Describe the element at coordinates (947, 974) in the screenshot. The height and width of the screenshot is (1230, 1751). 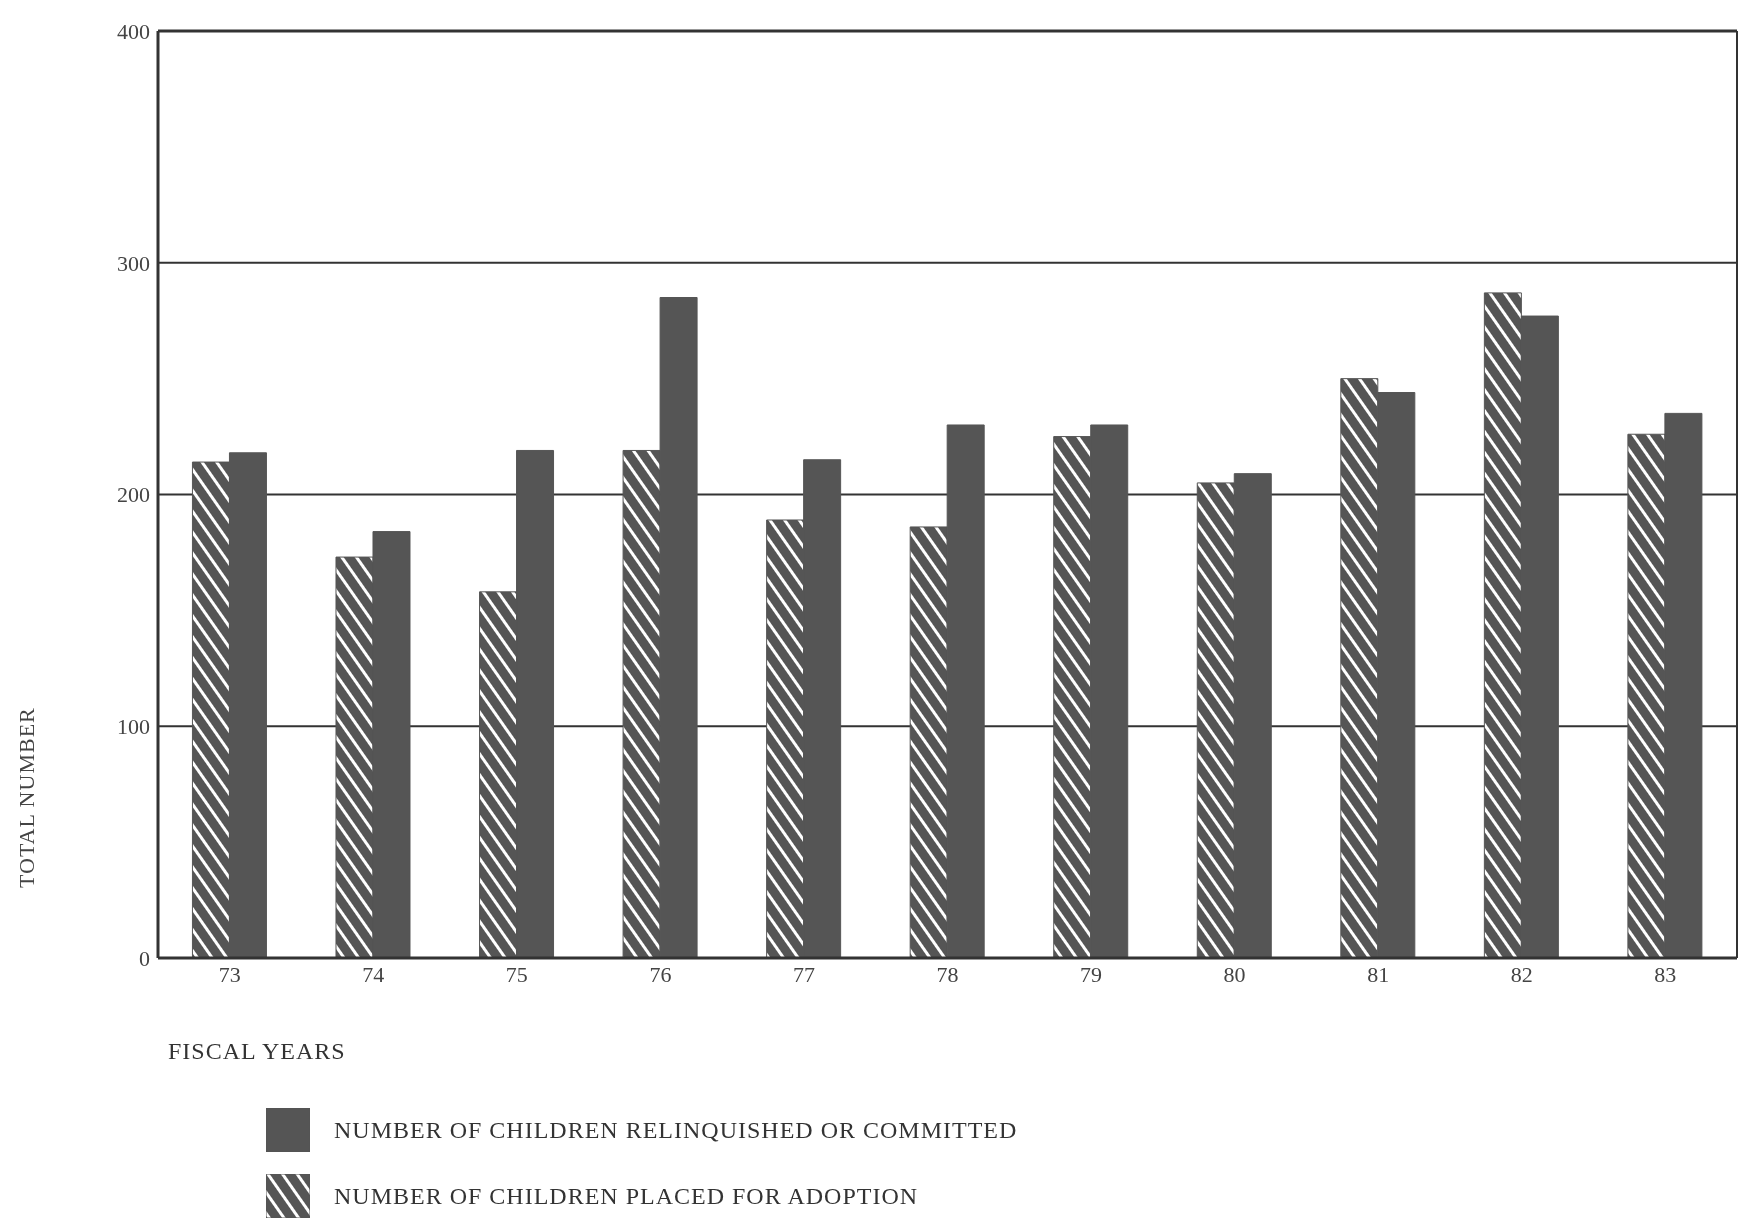
I see `x-tick-label: 78` at that location.